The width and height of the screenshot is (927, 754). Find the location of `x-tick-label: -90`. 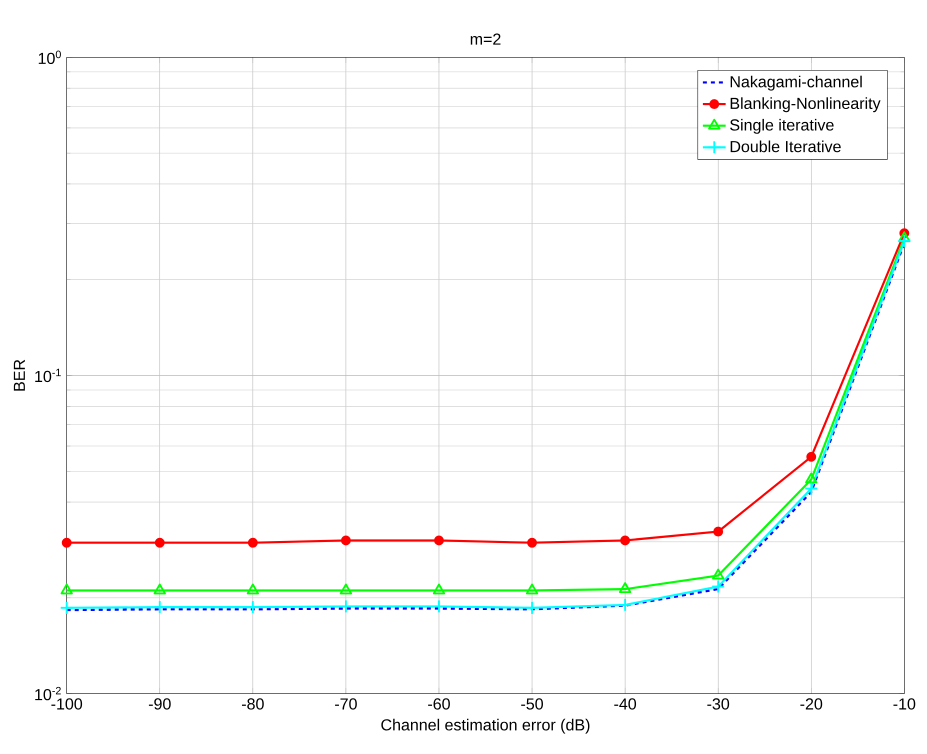

x-tick-label: -90 is located at coordinates (159, 704).